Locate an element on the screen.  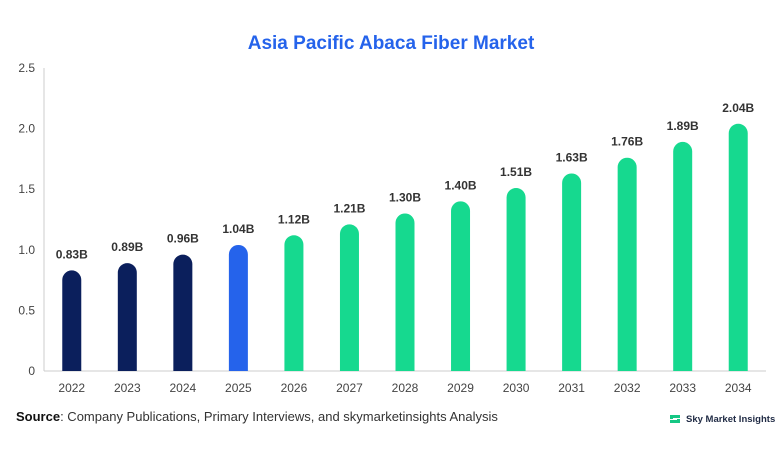
brand-logo: Sky Market Insights is located at coordinates (721, 419).